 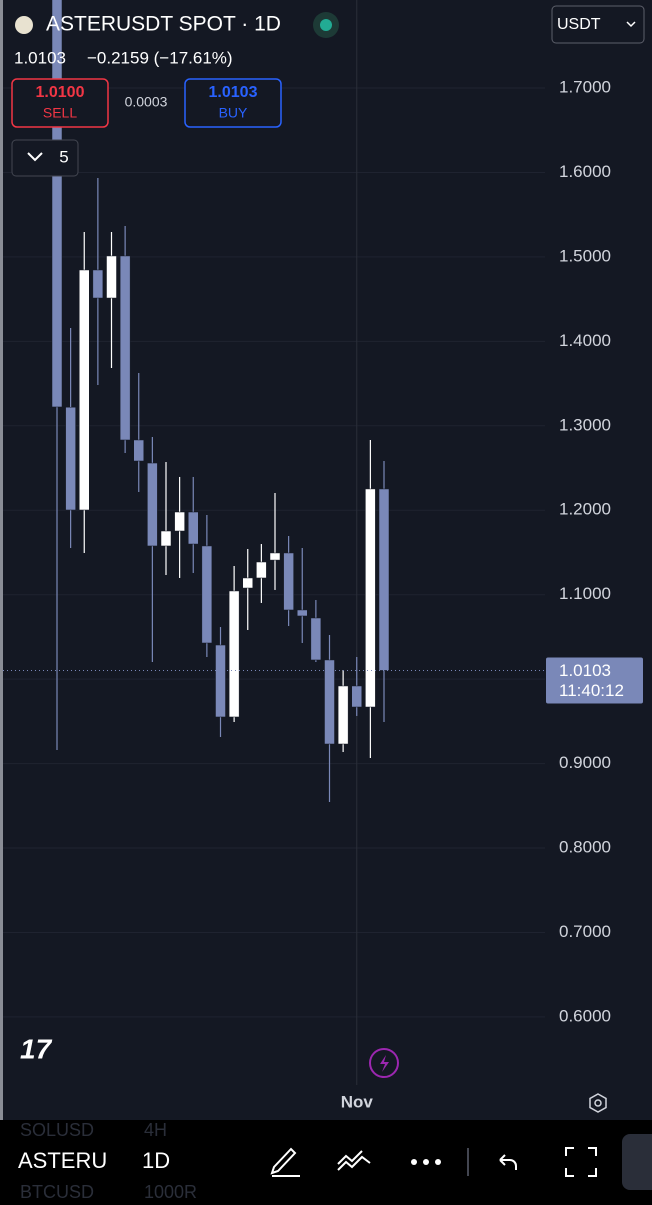 What do you see at coordinates (163, 24) in the screenshot?
I see `symbol-title: ASTERUSDT SPOT · 1D` at bounding box center [163, 24].